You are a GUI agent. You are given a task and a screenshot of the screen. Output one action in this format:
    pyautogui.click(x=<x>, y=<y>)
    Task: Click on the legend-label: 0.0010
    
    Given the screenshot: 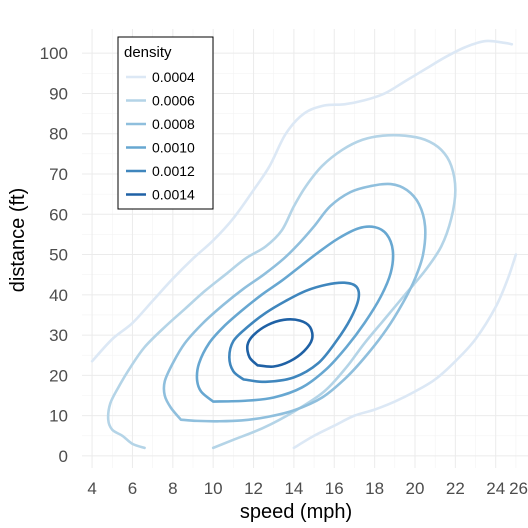 What is the action you would take?
    pyautogui.click(x=173, y=148)
    